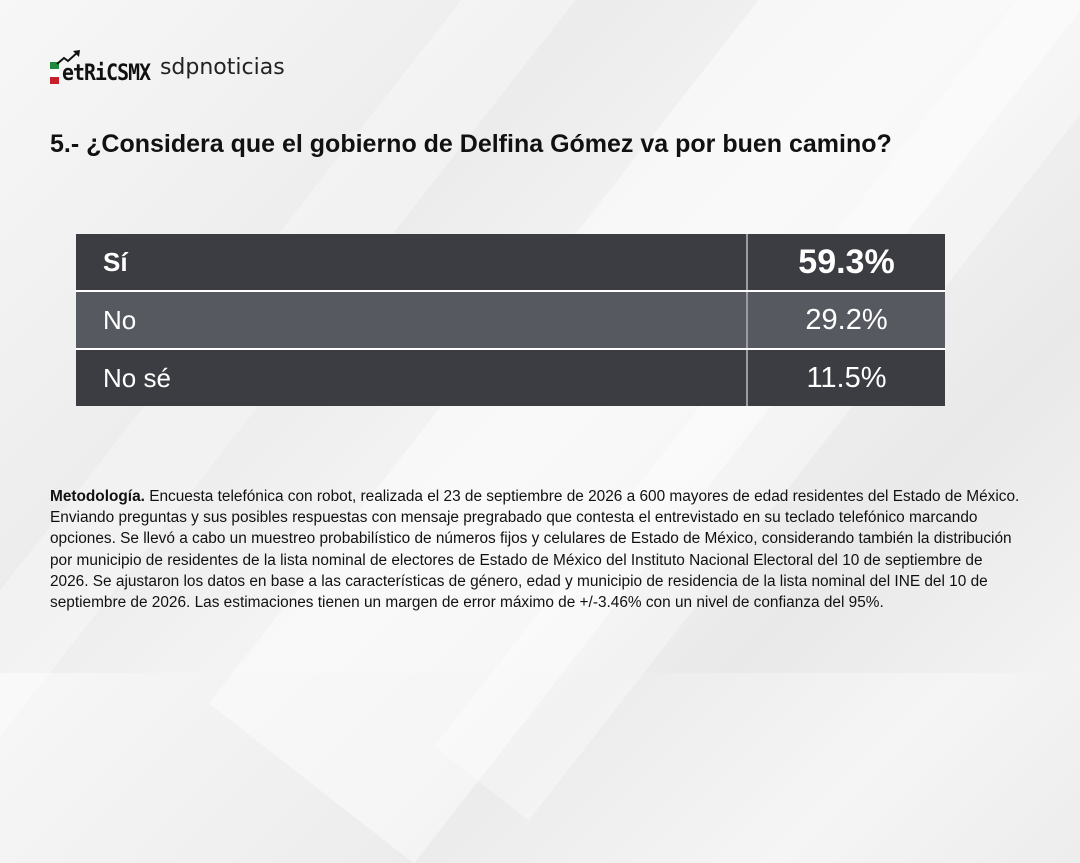 This screenshot has height=863, width=1080. I want to click on answer-percentage: 11.5%, so click(846, 377).